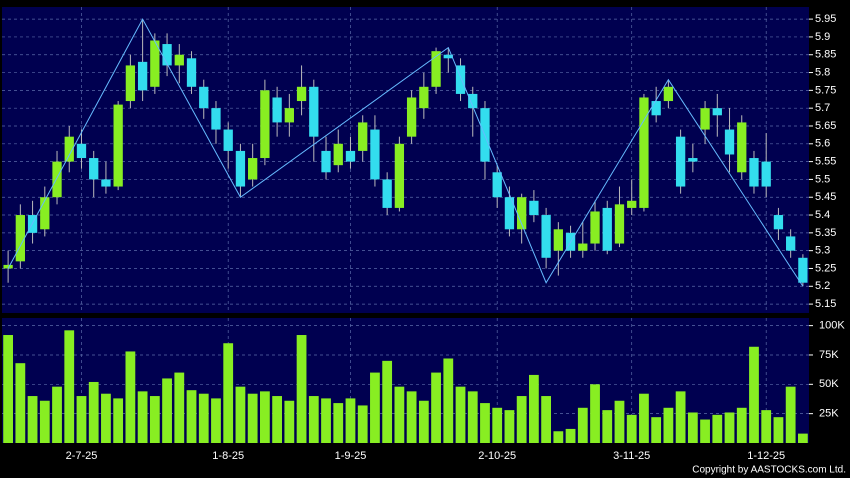  I want to click on x-tick-label: 3-11-25, so click(631, 456).